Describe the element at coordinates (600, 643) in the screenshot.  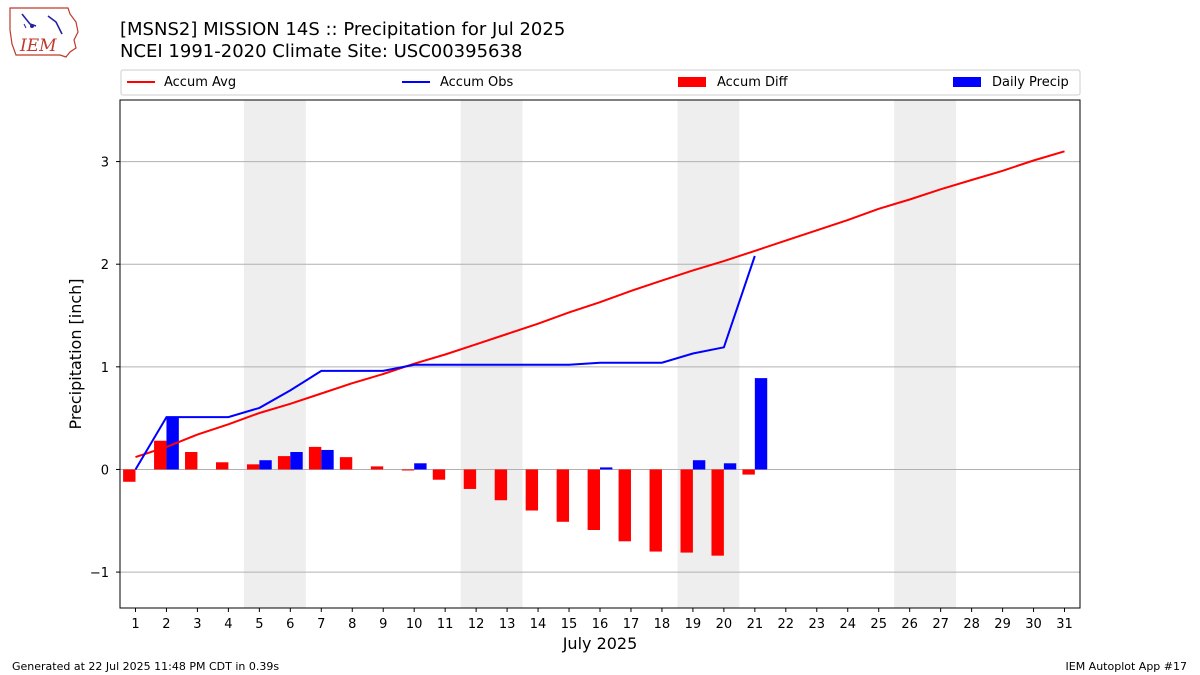
I see `x-axis-label: July 2025` at that location.